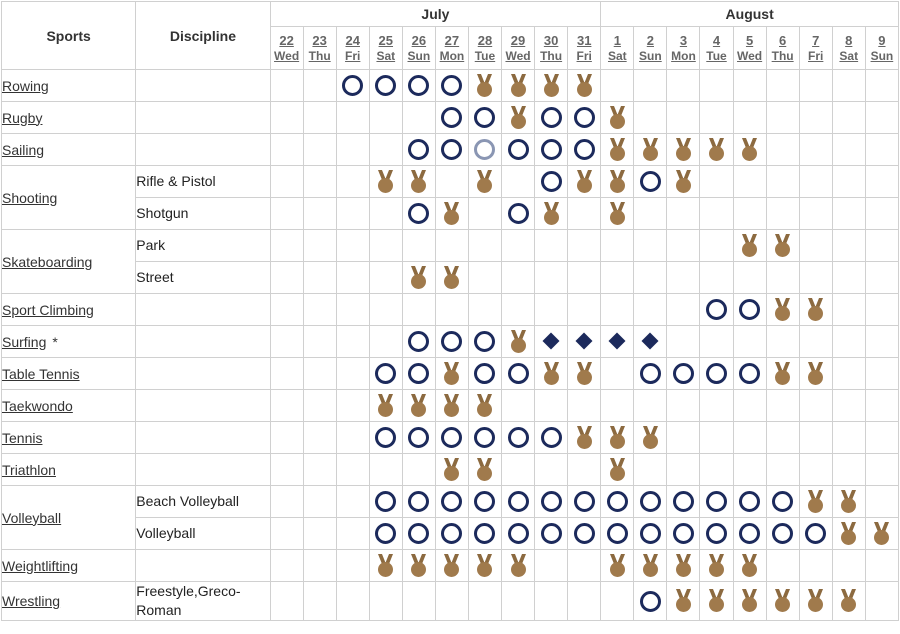  What do you see at coordinates (68, 85) in the screenshot?
I see `sport-cell: Rowing` at bounding box center [68, 85].